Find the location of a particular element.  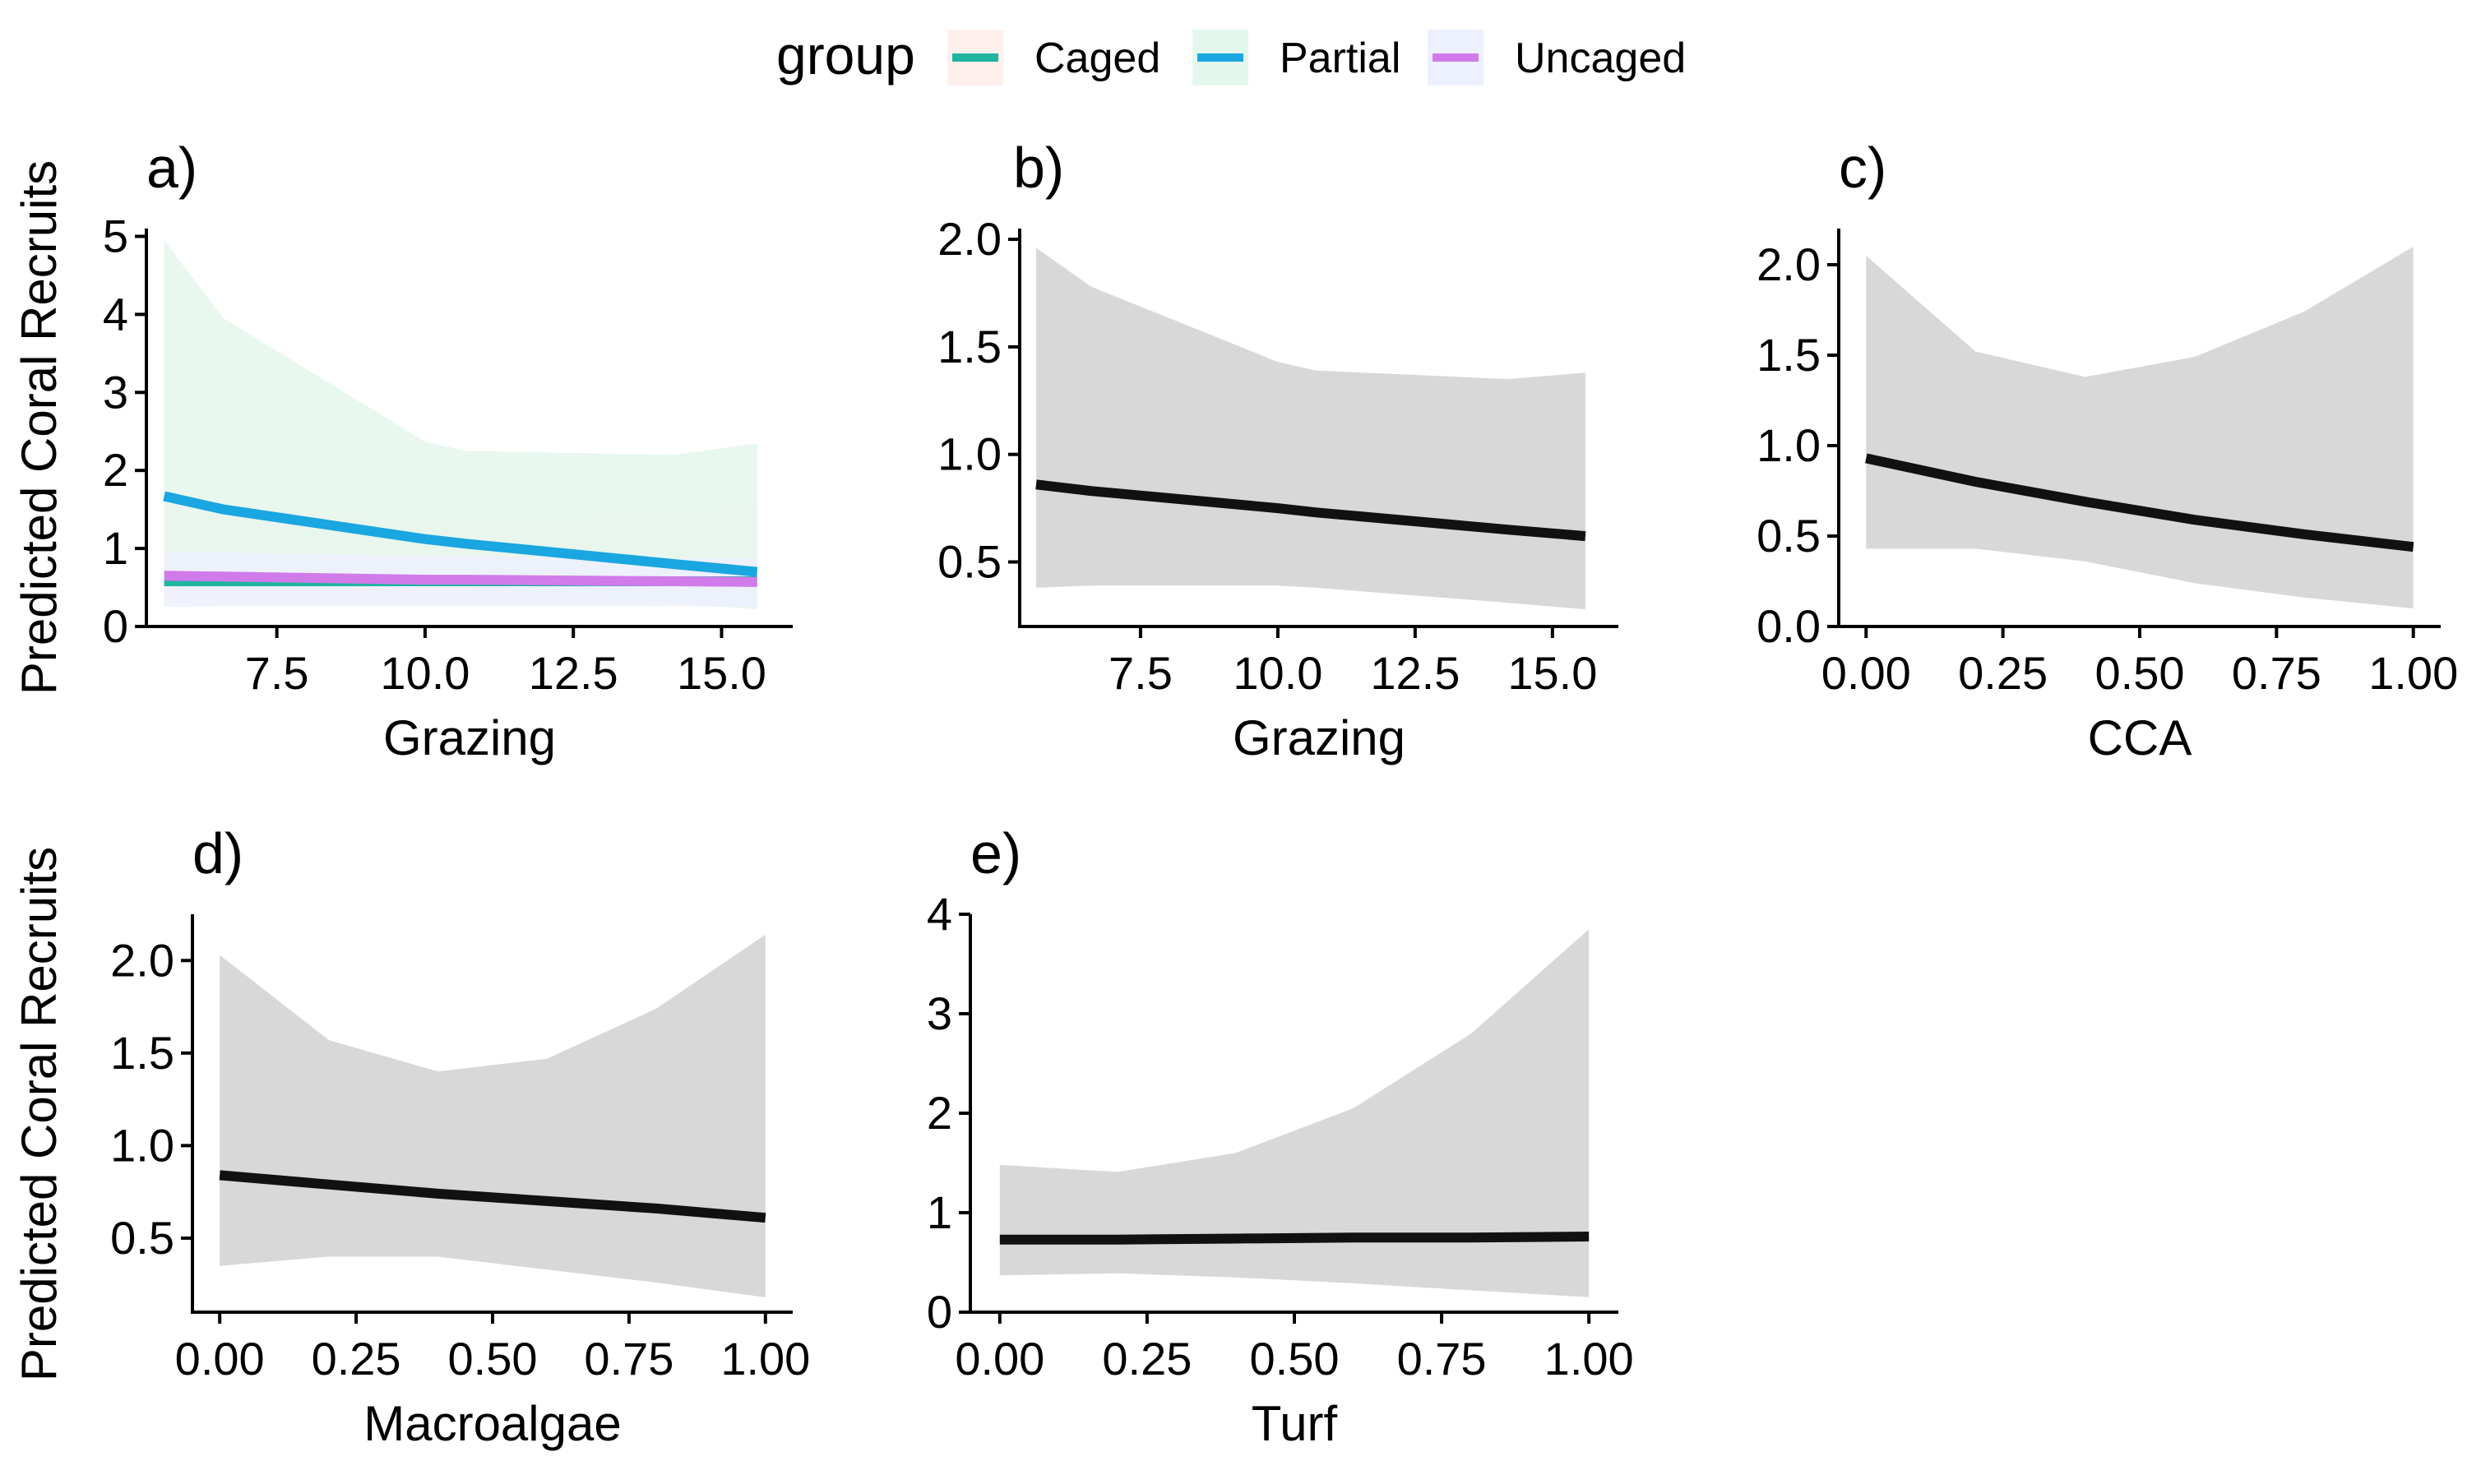

legend-item-uncaged: Uncaged is located at coordinates (1557, 58).